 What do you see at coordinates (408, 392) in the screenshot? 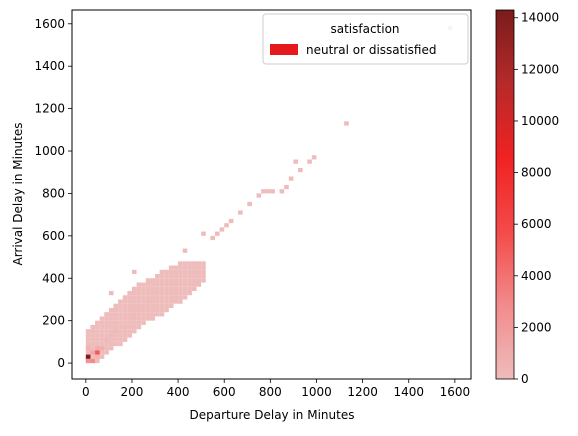
I see `x-tick-label: 1400` at bounding box center [408, 392].